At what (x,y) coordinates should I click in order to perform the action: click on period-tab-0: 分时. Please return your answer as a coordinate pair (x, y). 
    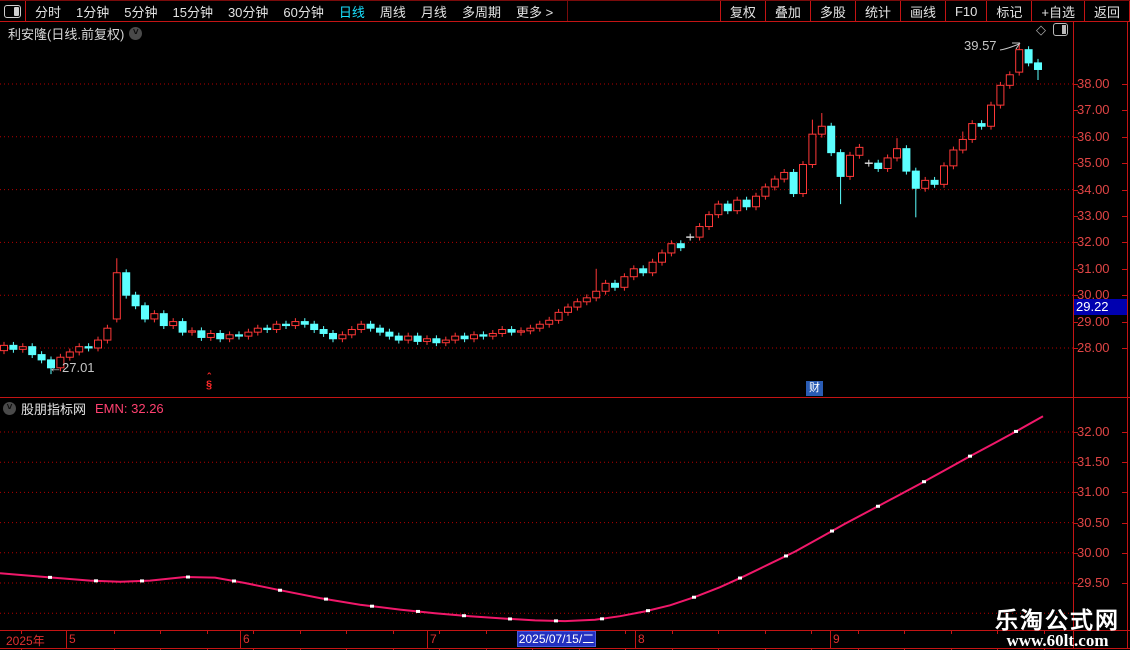
    Looking at the image, I should click on (48, 12).